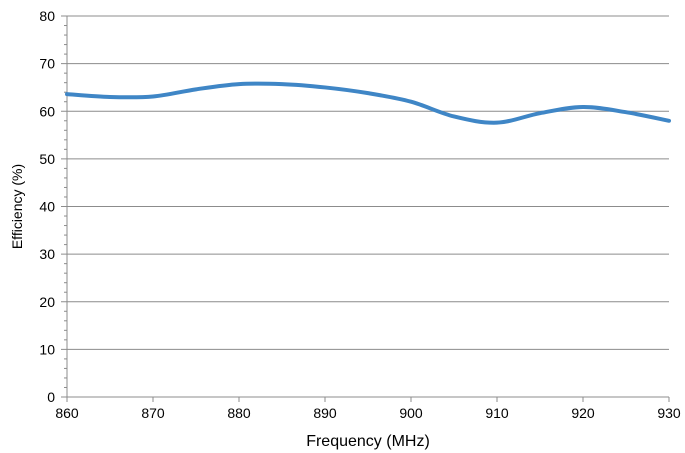 The image size is (685, 453). What do you see at coordinates (47, 349) in the screenshot?
I see `y-tick-label-10: 10` at bounding box center [47, 349].